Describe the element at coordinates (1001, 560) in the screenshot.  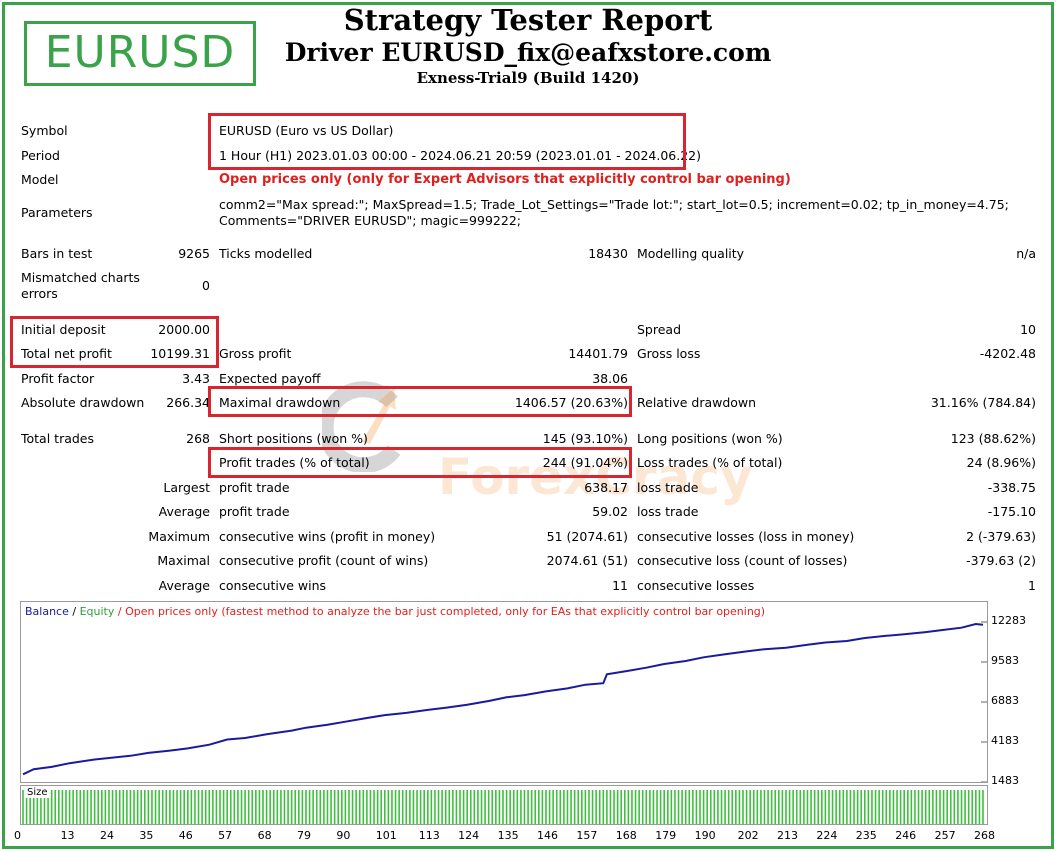
I see `maximal-loss-value: -379.63 (2)` at that location.